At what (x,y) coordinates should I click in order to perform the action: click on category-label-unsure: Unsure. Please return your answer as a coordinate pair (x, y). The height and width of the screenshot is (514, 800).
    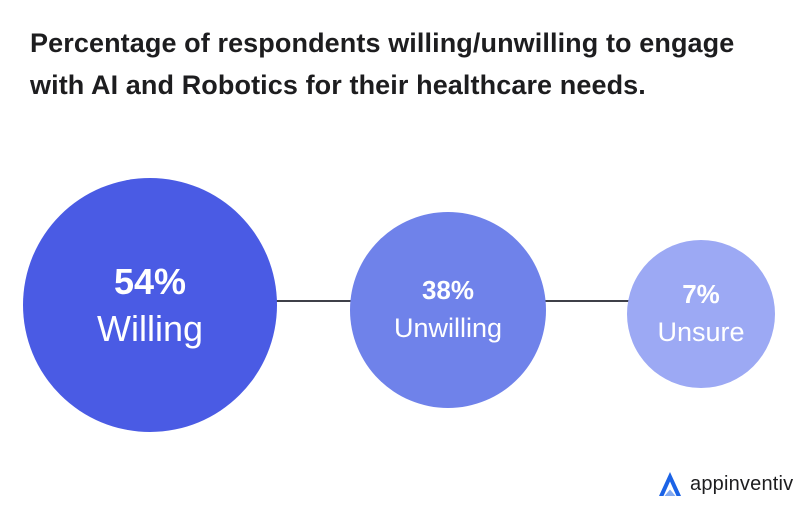
    Looking at the image, I should click on (701, 332).